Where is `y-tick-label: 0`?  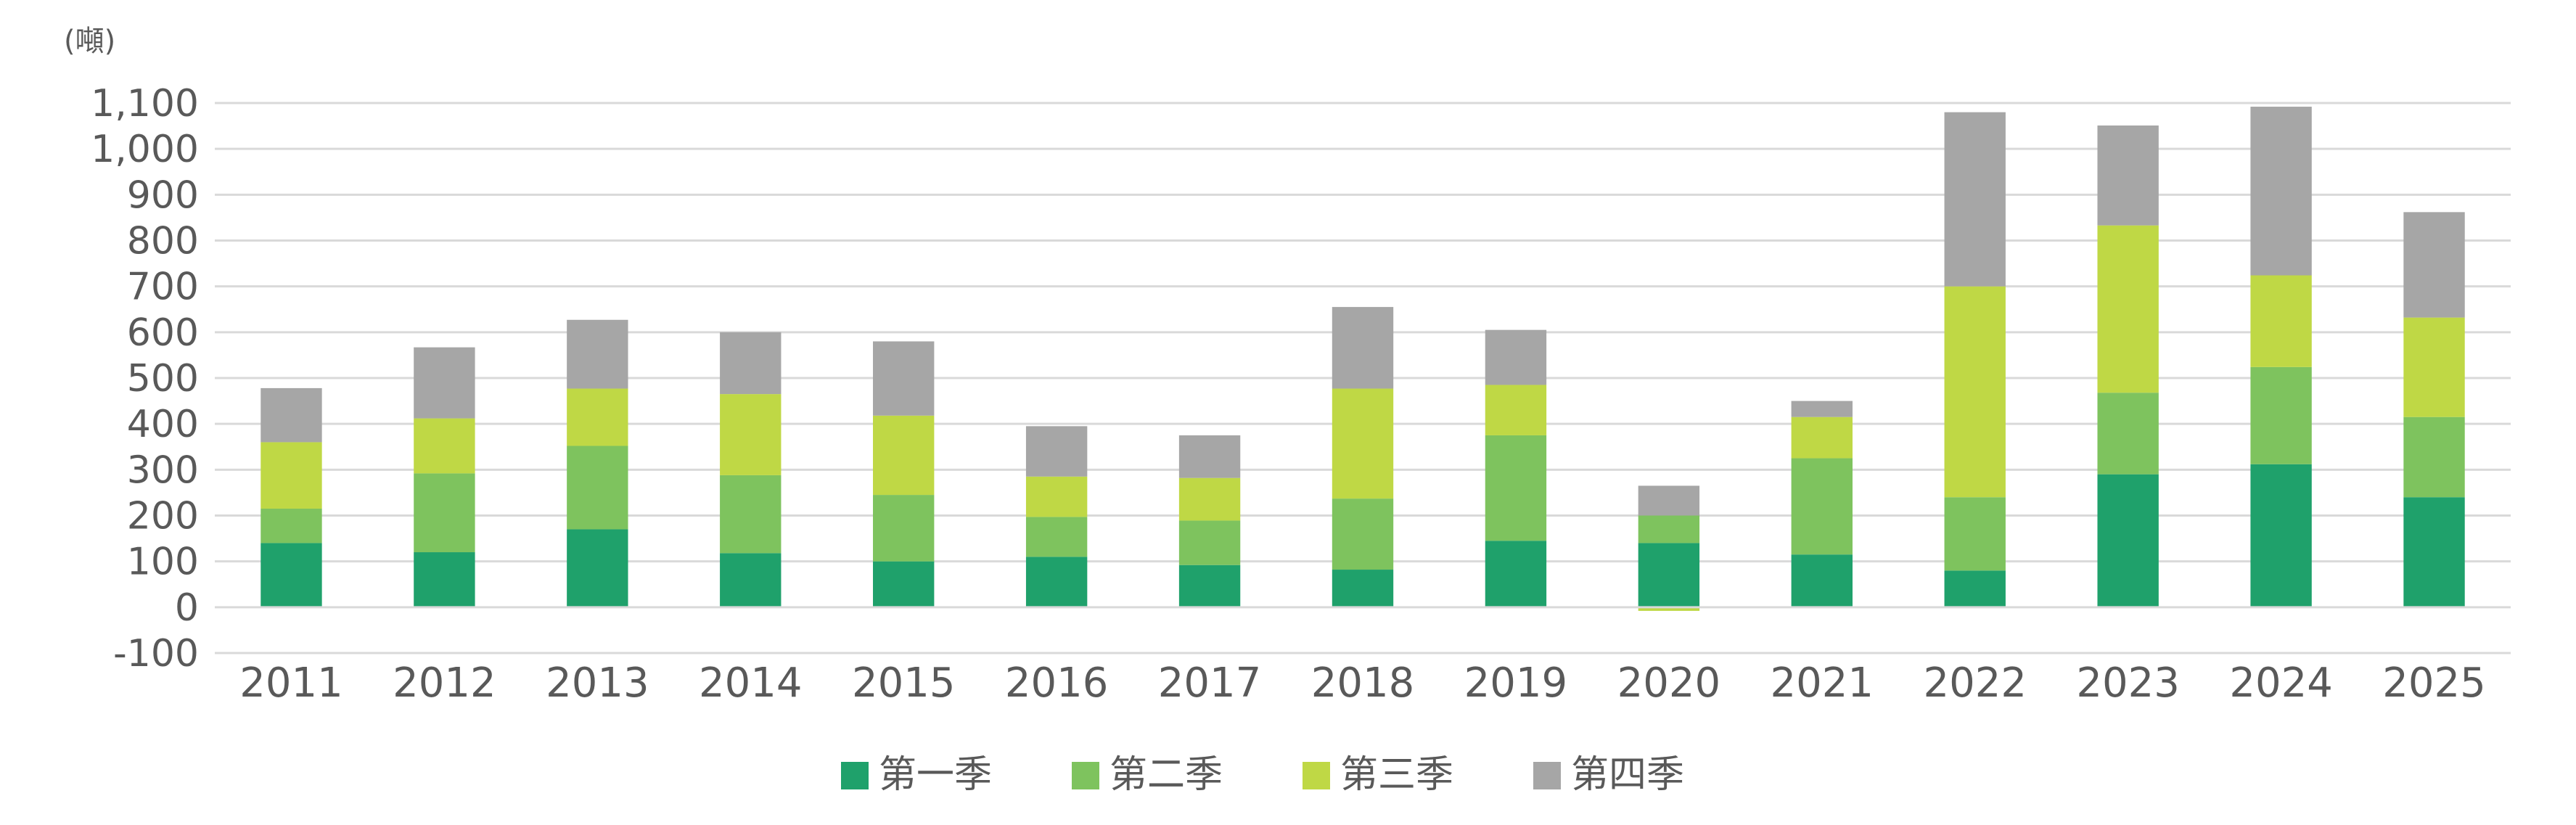
y-tick-label: 0 is located at coordinates (187, 608).